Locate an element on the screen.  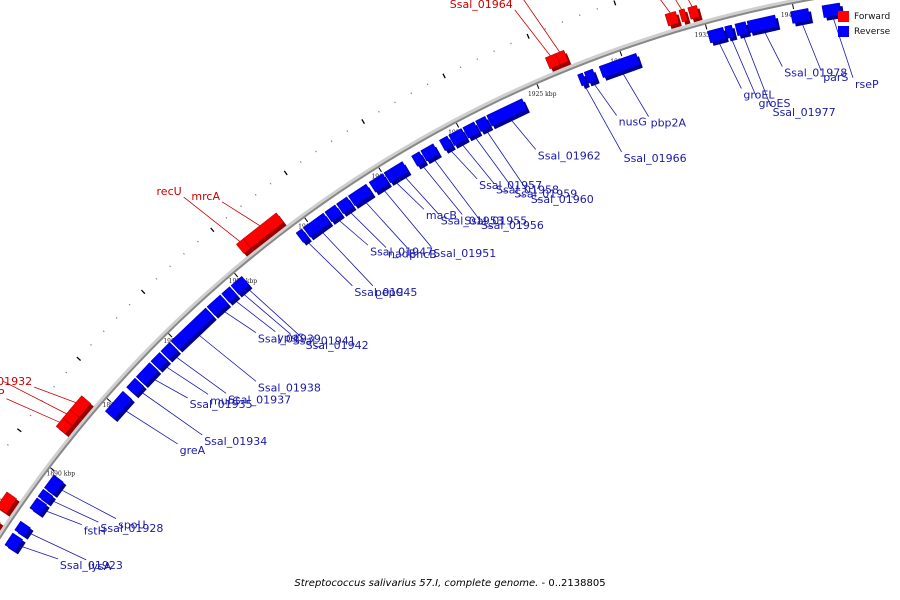
gene-label-Ssal_01928: Ssal_01928 is located at coordinates (131, 528).